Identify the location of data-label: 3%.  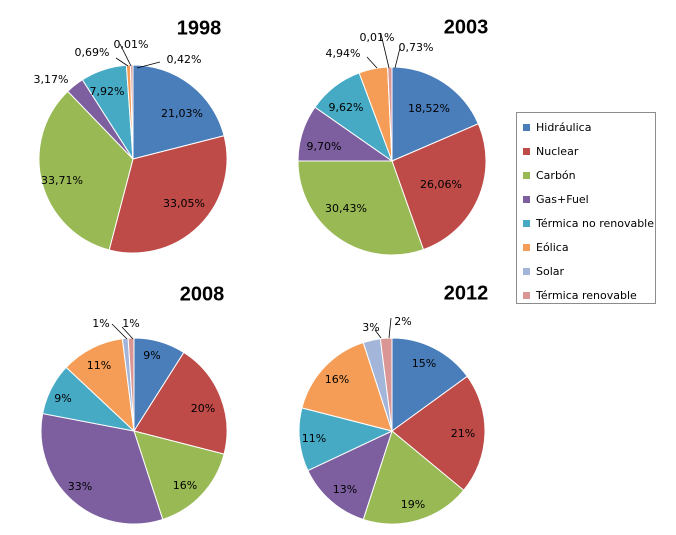
(370, 327).